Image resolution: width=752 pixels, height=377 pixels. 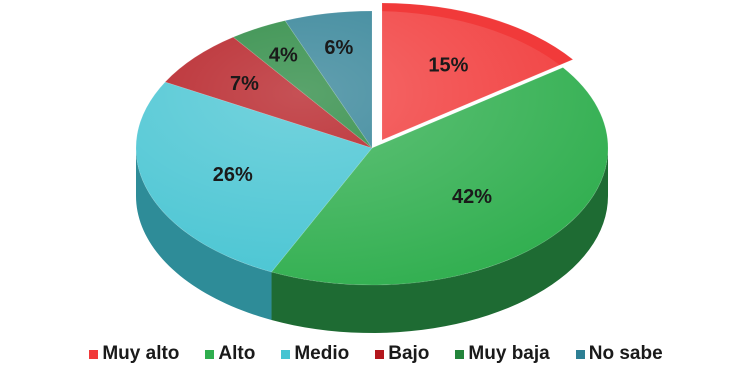 I want to click on legend-item-bajo: Bajo, so click(x=402, y=354).